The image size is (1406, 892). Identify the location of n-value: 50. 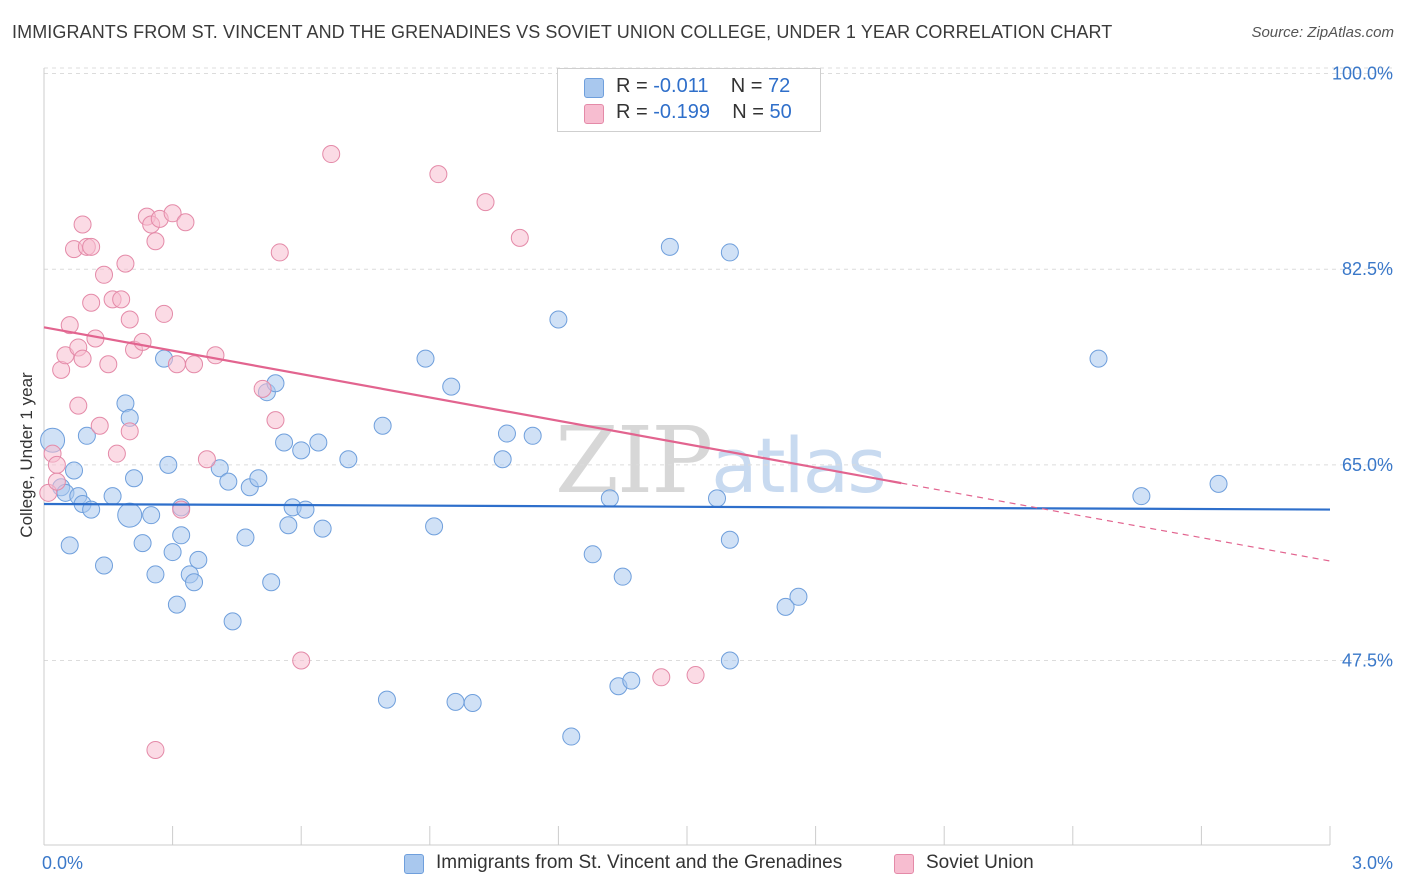
(780, 112).